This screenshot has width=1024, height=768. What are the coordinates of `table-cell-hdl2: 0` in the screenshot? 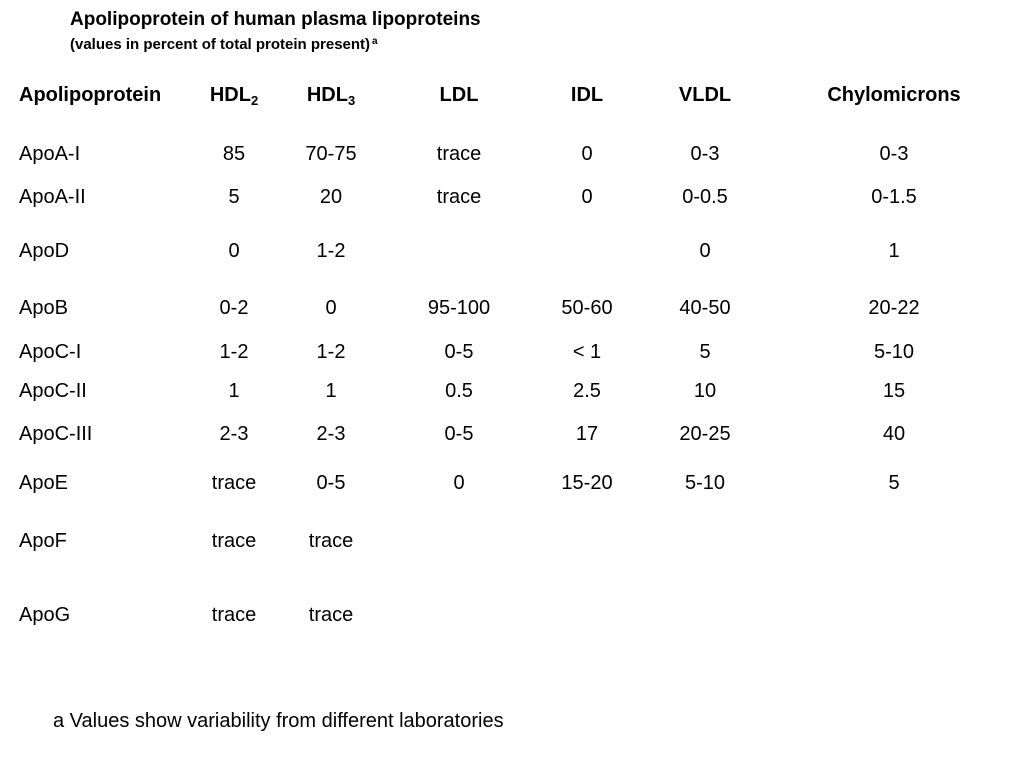 It's located at (234, 251).